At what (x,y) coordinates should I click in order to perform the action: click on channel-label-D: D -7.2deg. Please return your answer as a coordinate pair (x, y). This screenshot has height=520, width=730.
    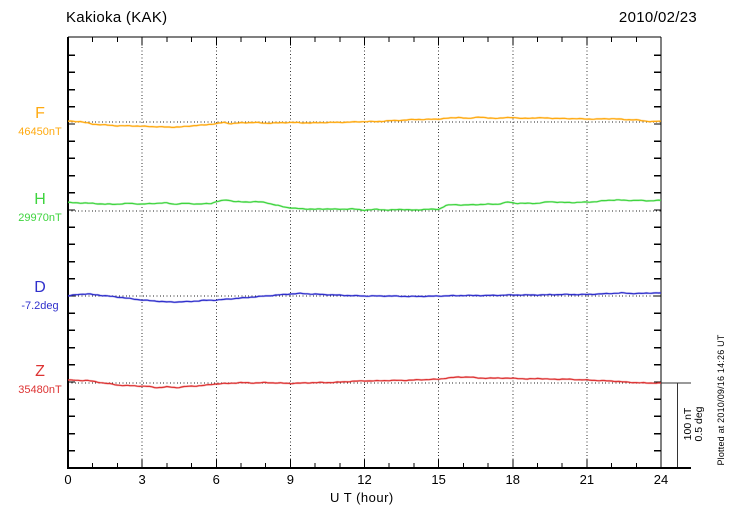
    Looking at the image, I should click on (40, 296).